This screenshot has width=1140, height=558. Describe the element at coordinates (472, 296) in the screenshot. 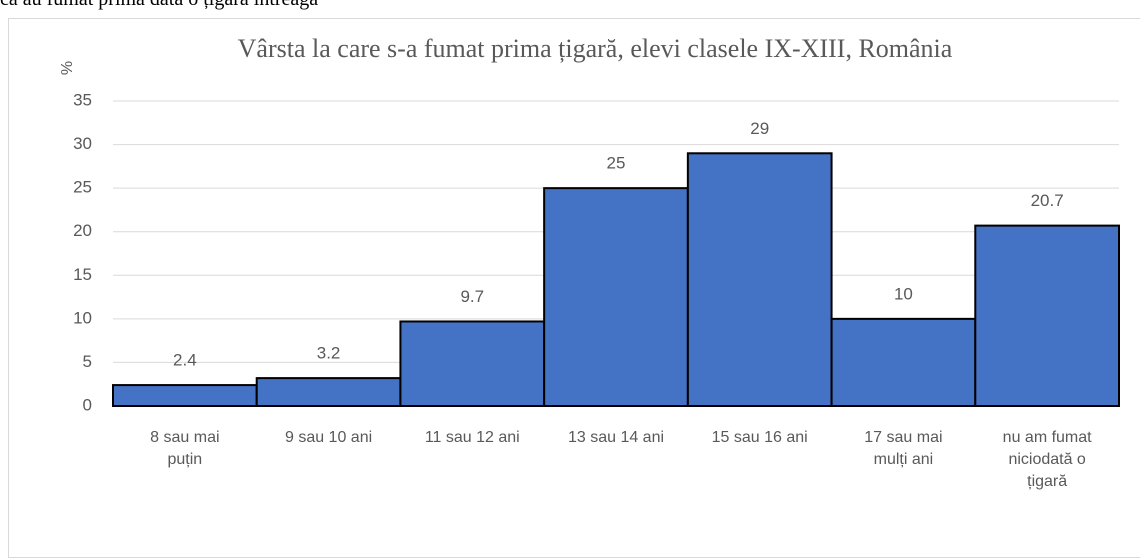

I see `value-label: 9.7` at that location.